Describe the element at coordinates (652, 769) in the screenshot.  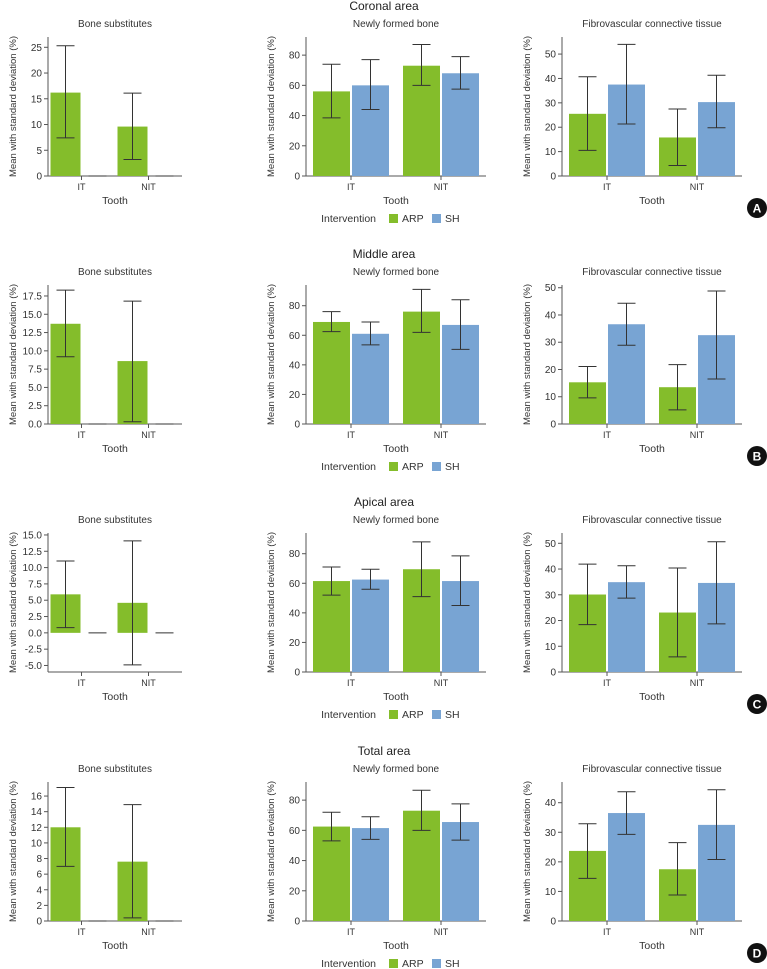
I see `subplot-title: Fibrovascular connective tissue` at that location.